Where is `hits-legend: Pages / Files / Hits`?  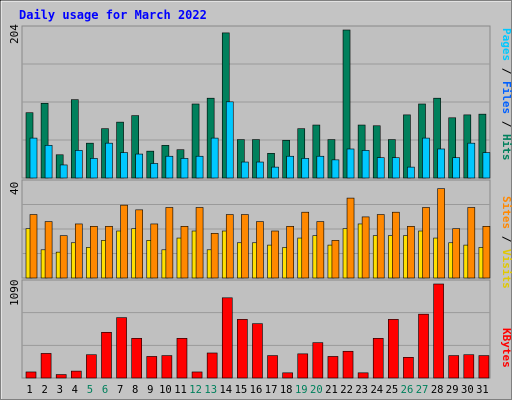
hits-legend: Pages / Files / Hits is located at coordinates (506, 94).